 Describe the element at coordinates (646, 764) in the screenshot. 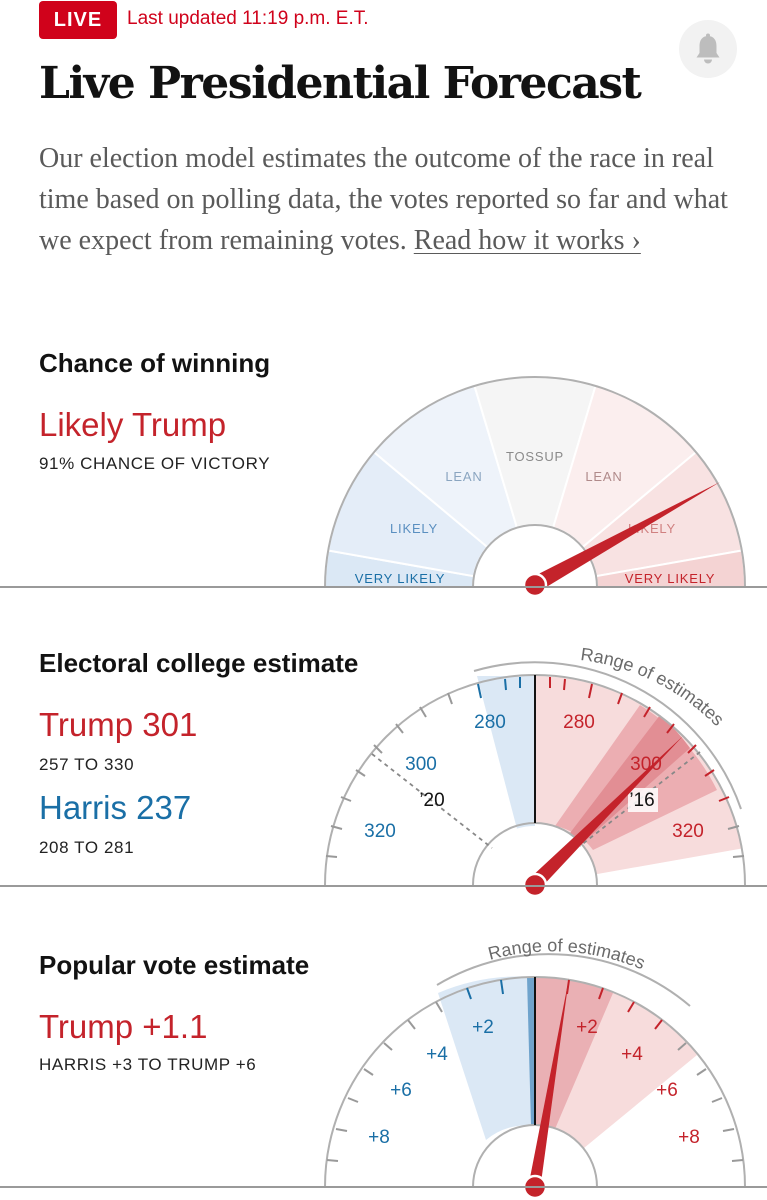

I see `electoral-trump-tick-300: 300` at that location.